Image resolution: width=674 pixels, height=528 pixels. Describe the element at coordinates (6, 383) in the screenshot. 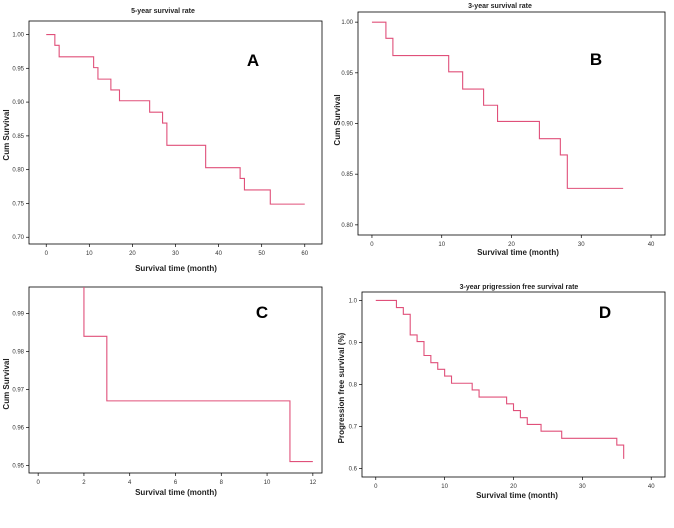

I see `panel-c-ylabel: Cum Survival` at that location.